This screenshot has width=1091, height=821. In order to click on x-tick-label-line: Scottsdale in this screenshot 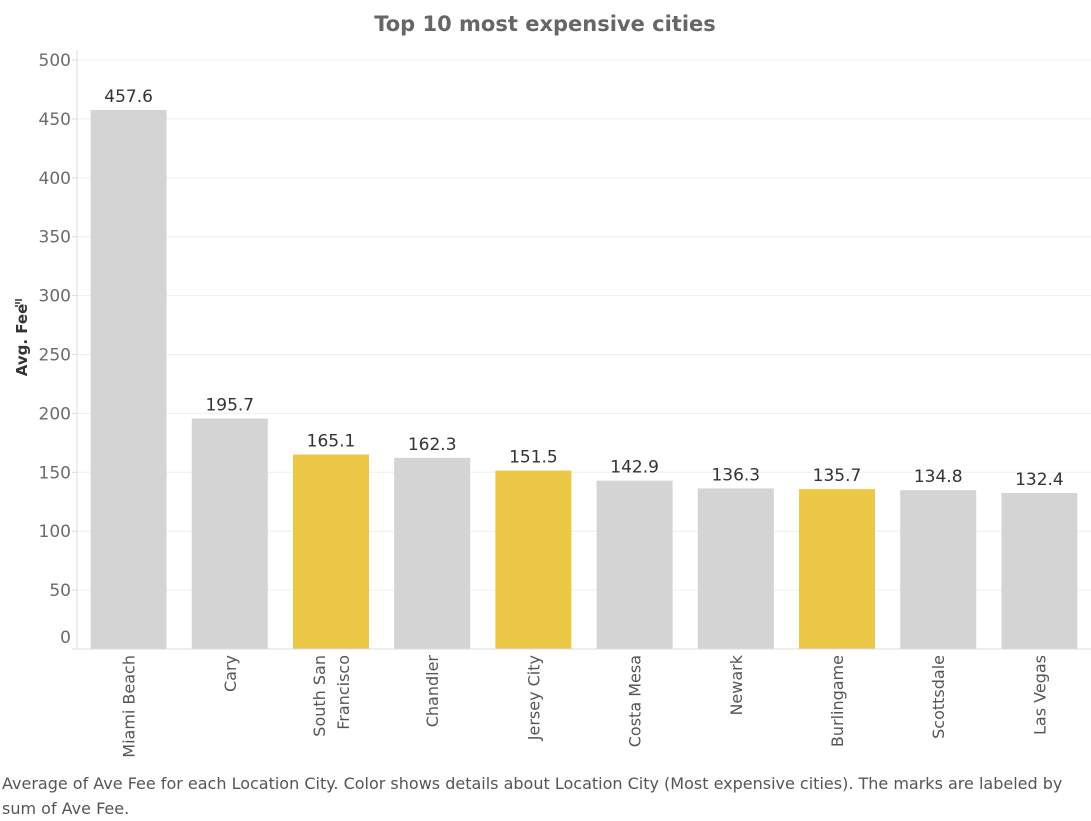, I will do `click(938, 697)`.